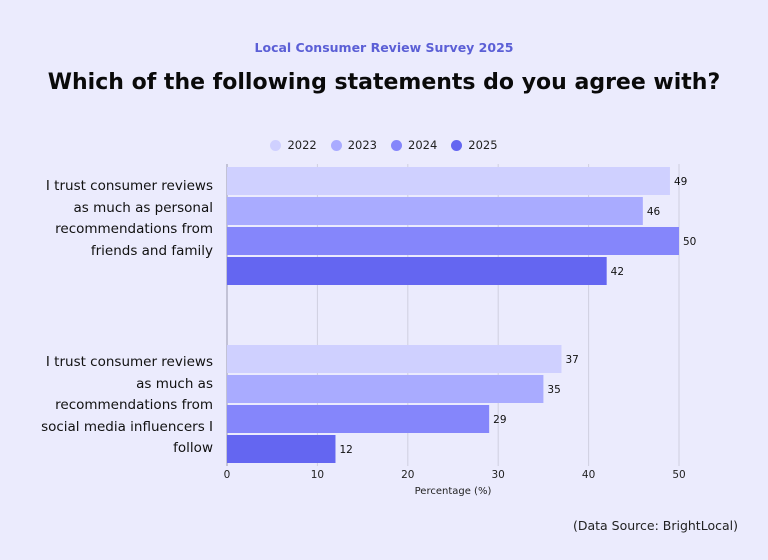  What do you see at coordinates (553, 390) in the screenshot?
I see `value-label-2023-category-2: 35` at bounding box center [553, 390].